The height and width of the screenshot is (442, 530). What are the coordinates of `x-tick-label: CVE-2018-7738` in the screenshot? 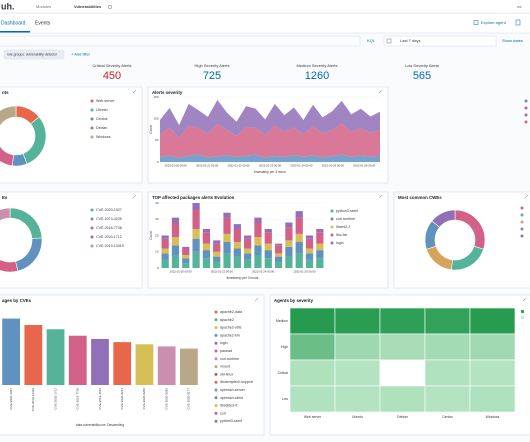 It's located at (78, 399).